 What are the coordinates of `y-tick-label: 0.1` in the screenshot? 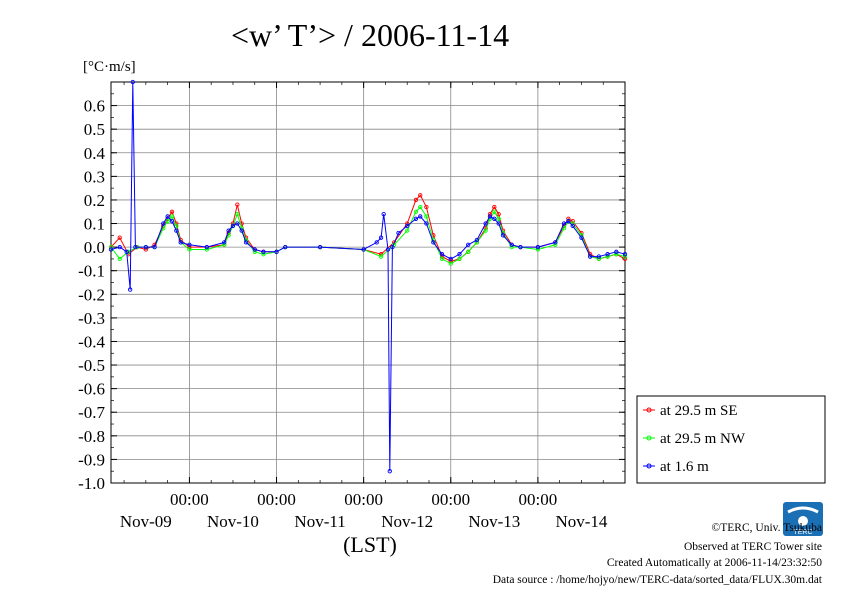 It's located at (94, 224).